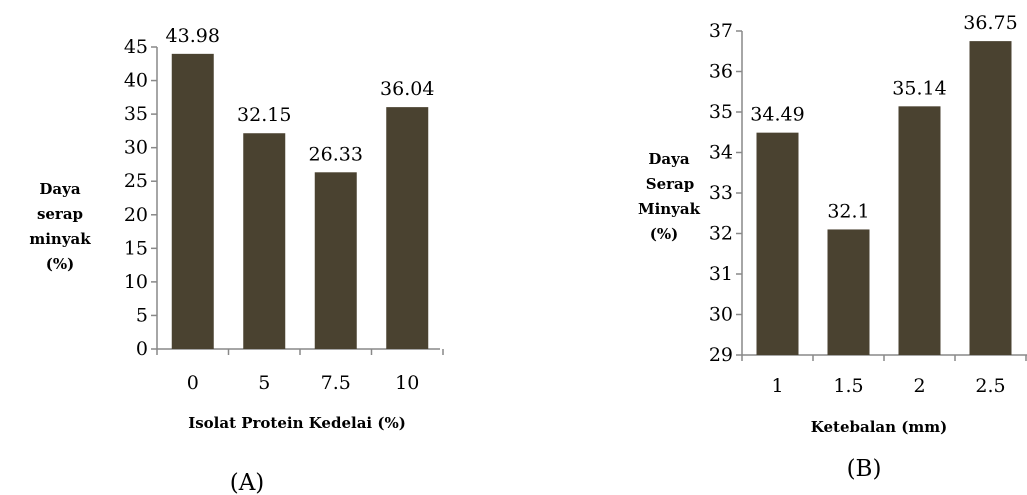 Image resolution: width=1027 pixels, height=495 pixels. What do you see at coordinates (990, 386) in the screenshot?
I see `chart-b-x-tick-label: 2.5` at bounding box center [990, 386].